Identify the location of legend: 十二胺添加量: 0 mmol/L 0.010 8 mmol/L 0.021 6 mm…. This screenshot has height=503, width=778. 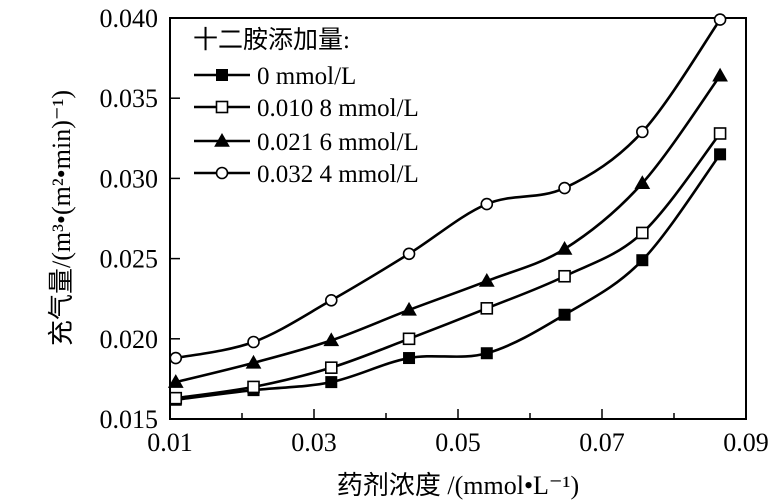
(306, 107).